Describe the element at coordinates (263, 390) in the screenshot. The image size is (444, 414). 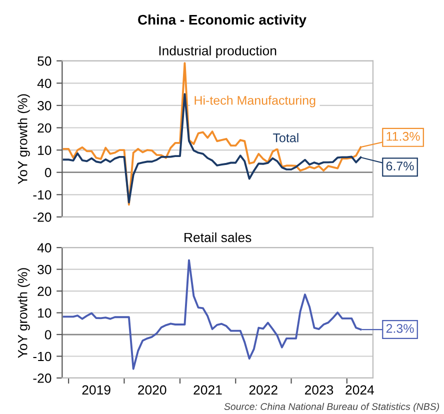
I see `x-tick-label: 2022` at that location.